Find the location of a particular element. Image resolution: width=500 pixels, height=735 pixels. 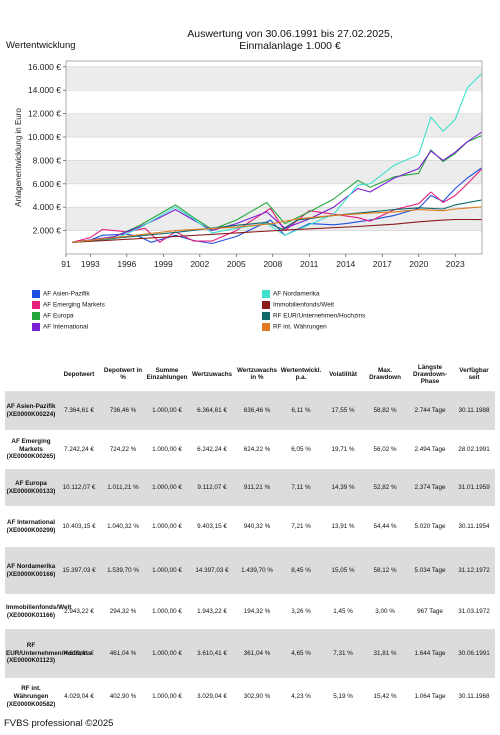

y-tick-label: 16.000 € is located at coordinates (44, 67).